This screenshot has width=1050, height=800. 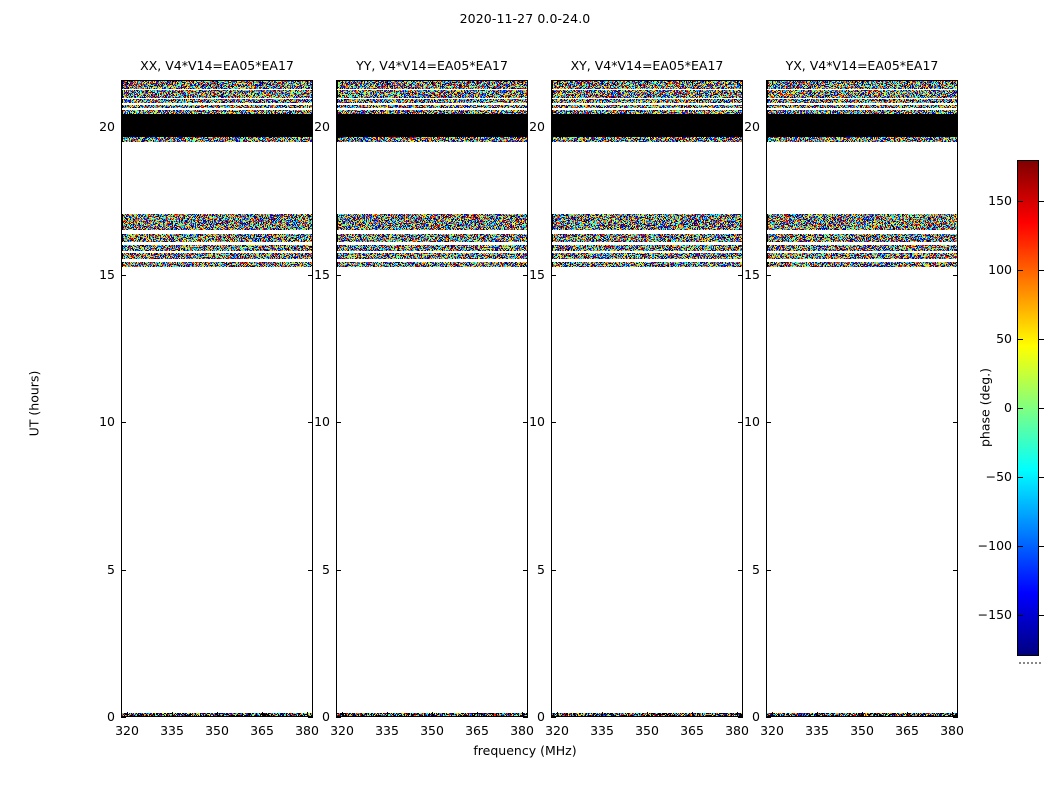 I want to click on colorbar-underflow-marks, so click(x=1029, y=663).